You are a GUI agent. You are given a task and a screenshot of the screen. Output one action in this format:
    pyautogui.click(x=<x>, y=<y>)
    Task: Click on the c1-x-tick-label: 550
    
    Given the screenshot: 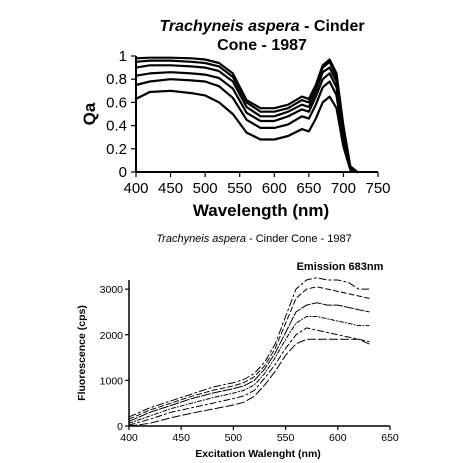 What is the action you would take?
    pyautogui.click(x=239, y=188)
    